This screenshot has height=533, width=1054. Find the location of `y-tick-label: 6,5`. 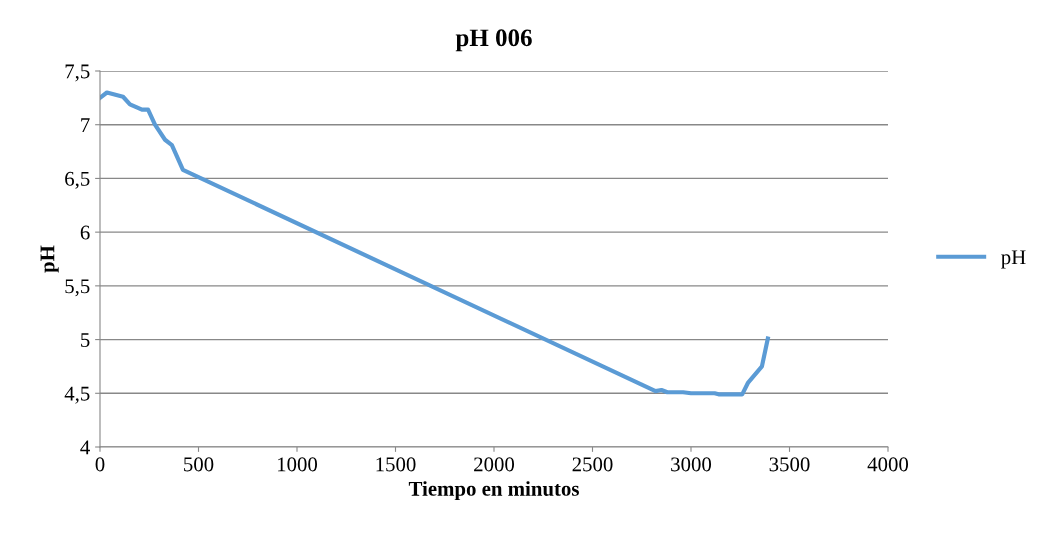

y-tick-label: 6,5 is located at coordinates (77, 180).